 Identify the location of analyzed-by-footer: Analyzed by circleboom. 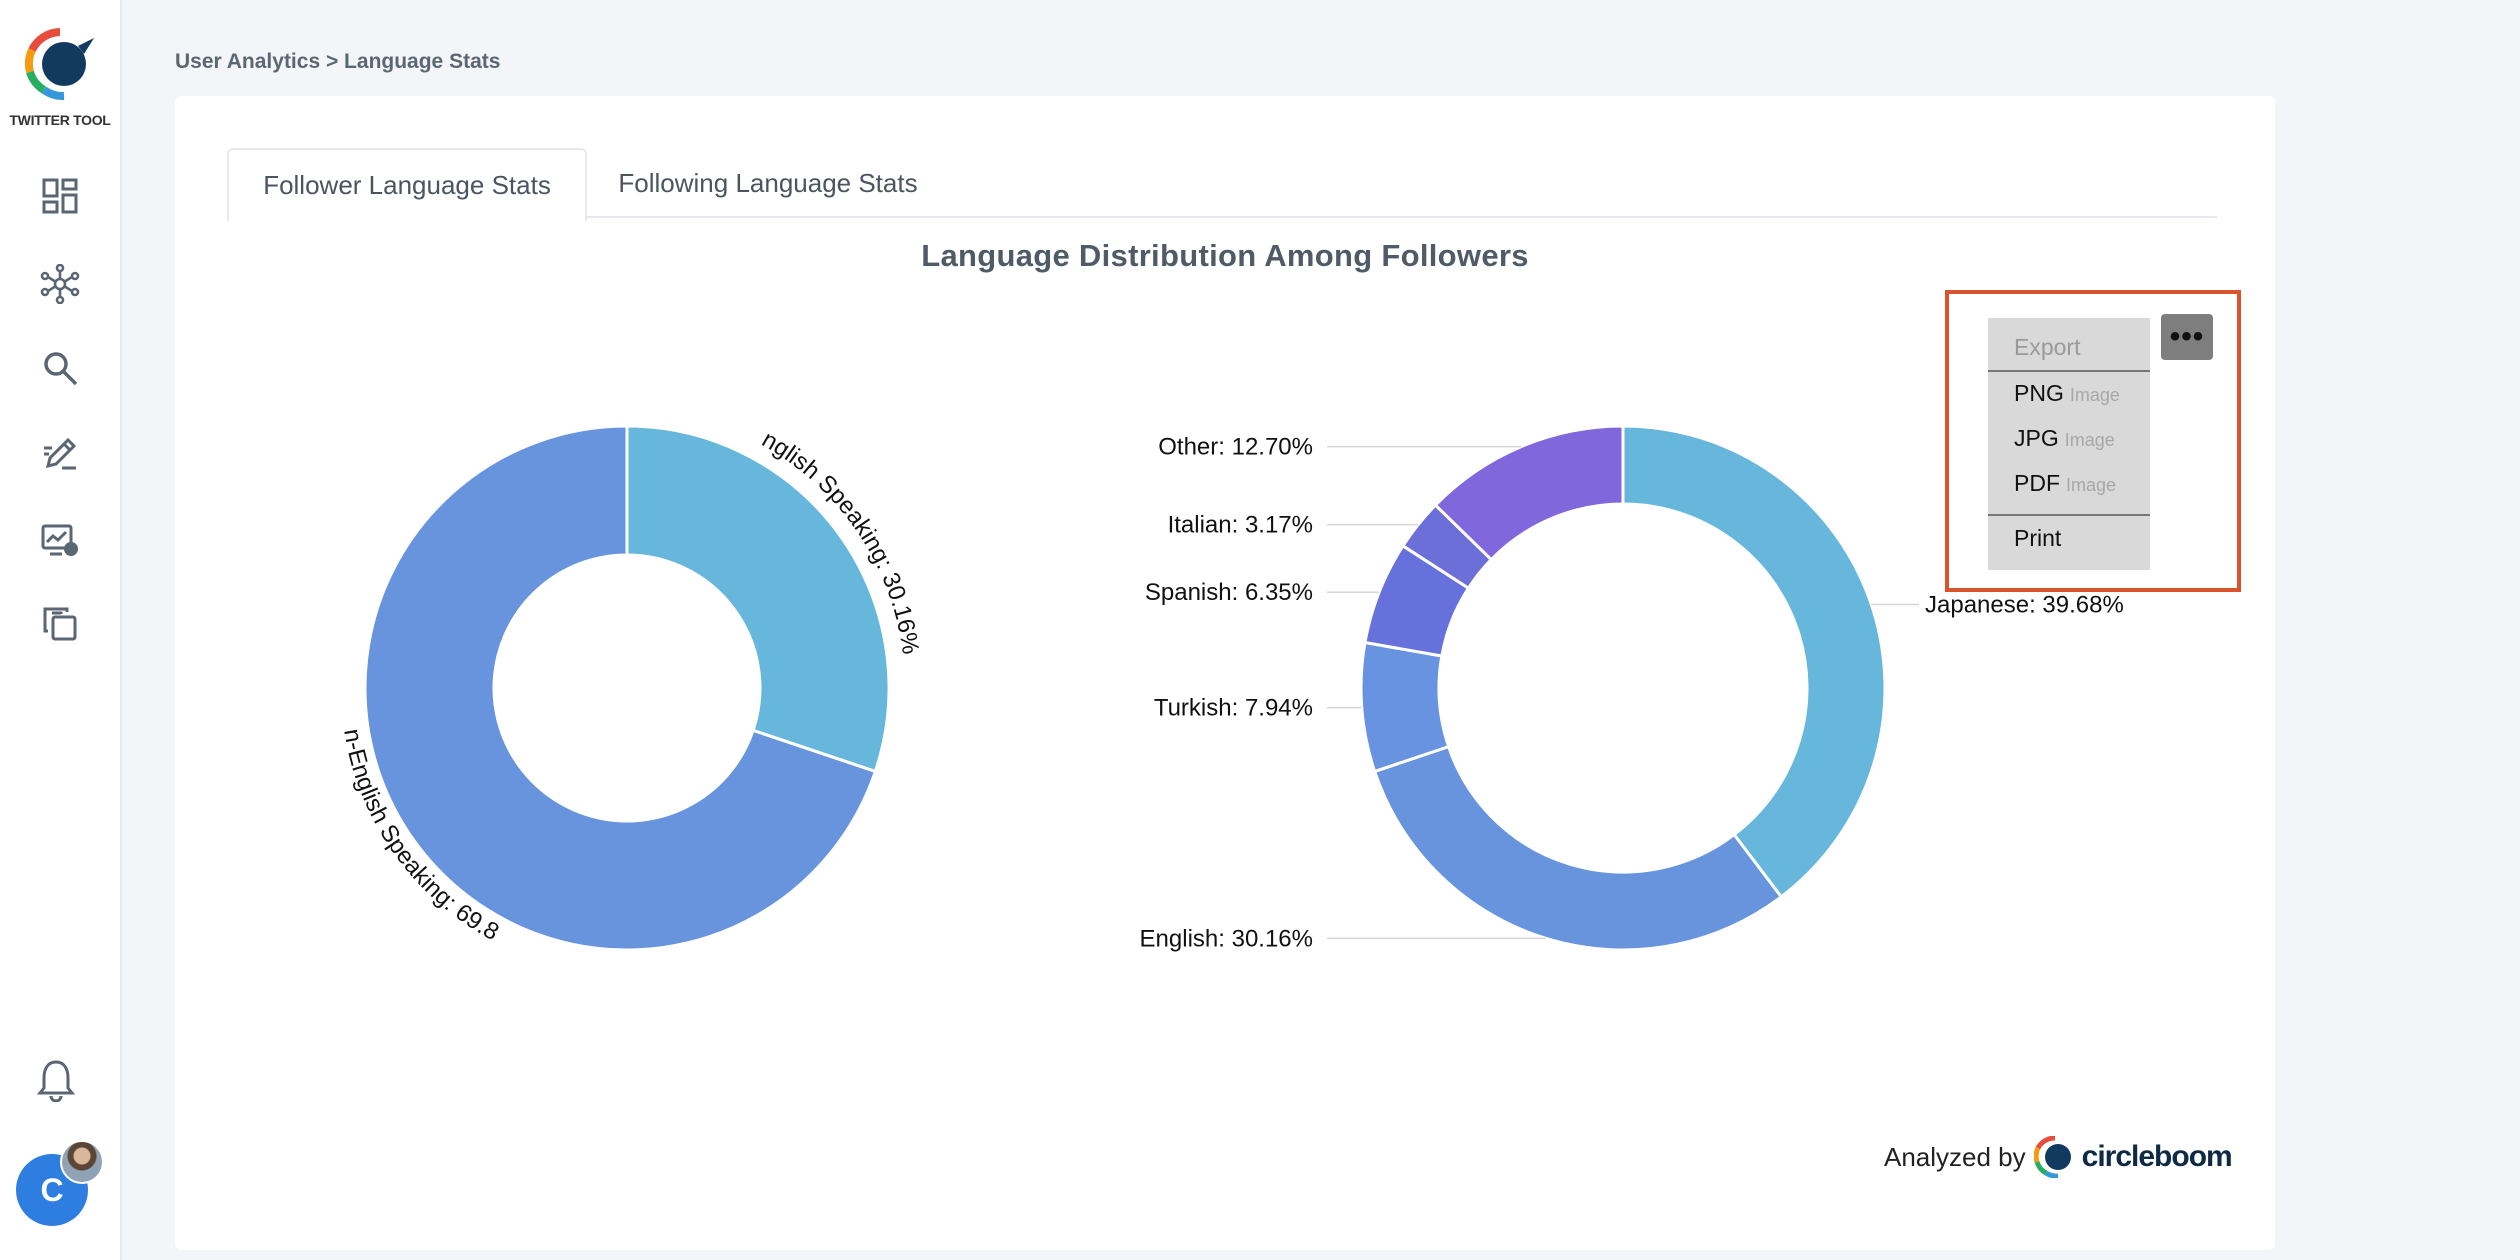
(2058, 1157).